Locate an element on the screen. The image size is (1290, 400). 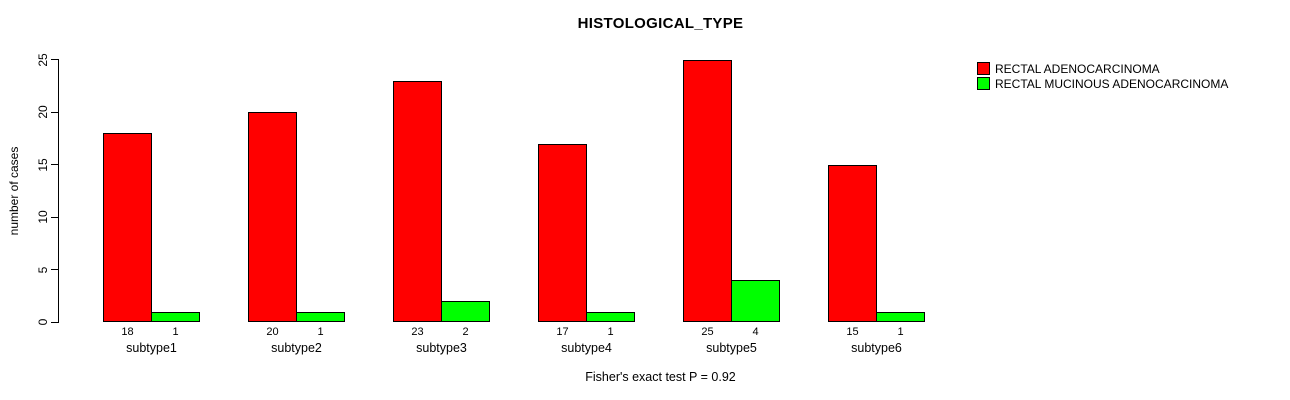
y-axis-tick-label: 5 is located at coordinates (43, 269).